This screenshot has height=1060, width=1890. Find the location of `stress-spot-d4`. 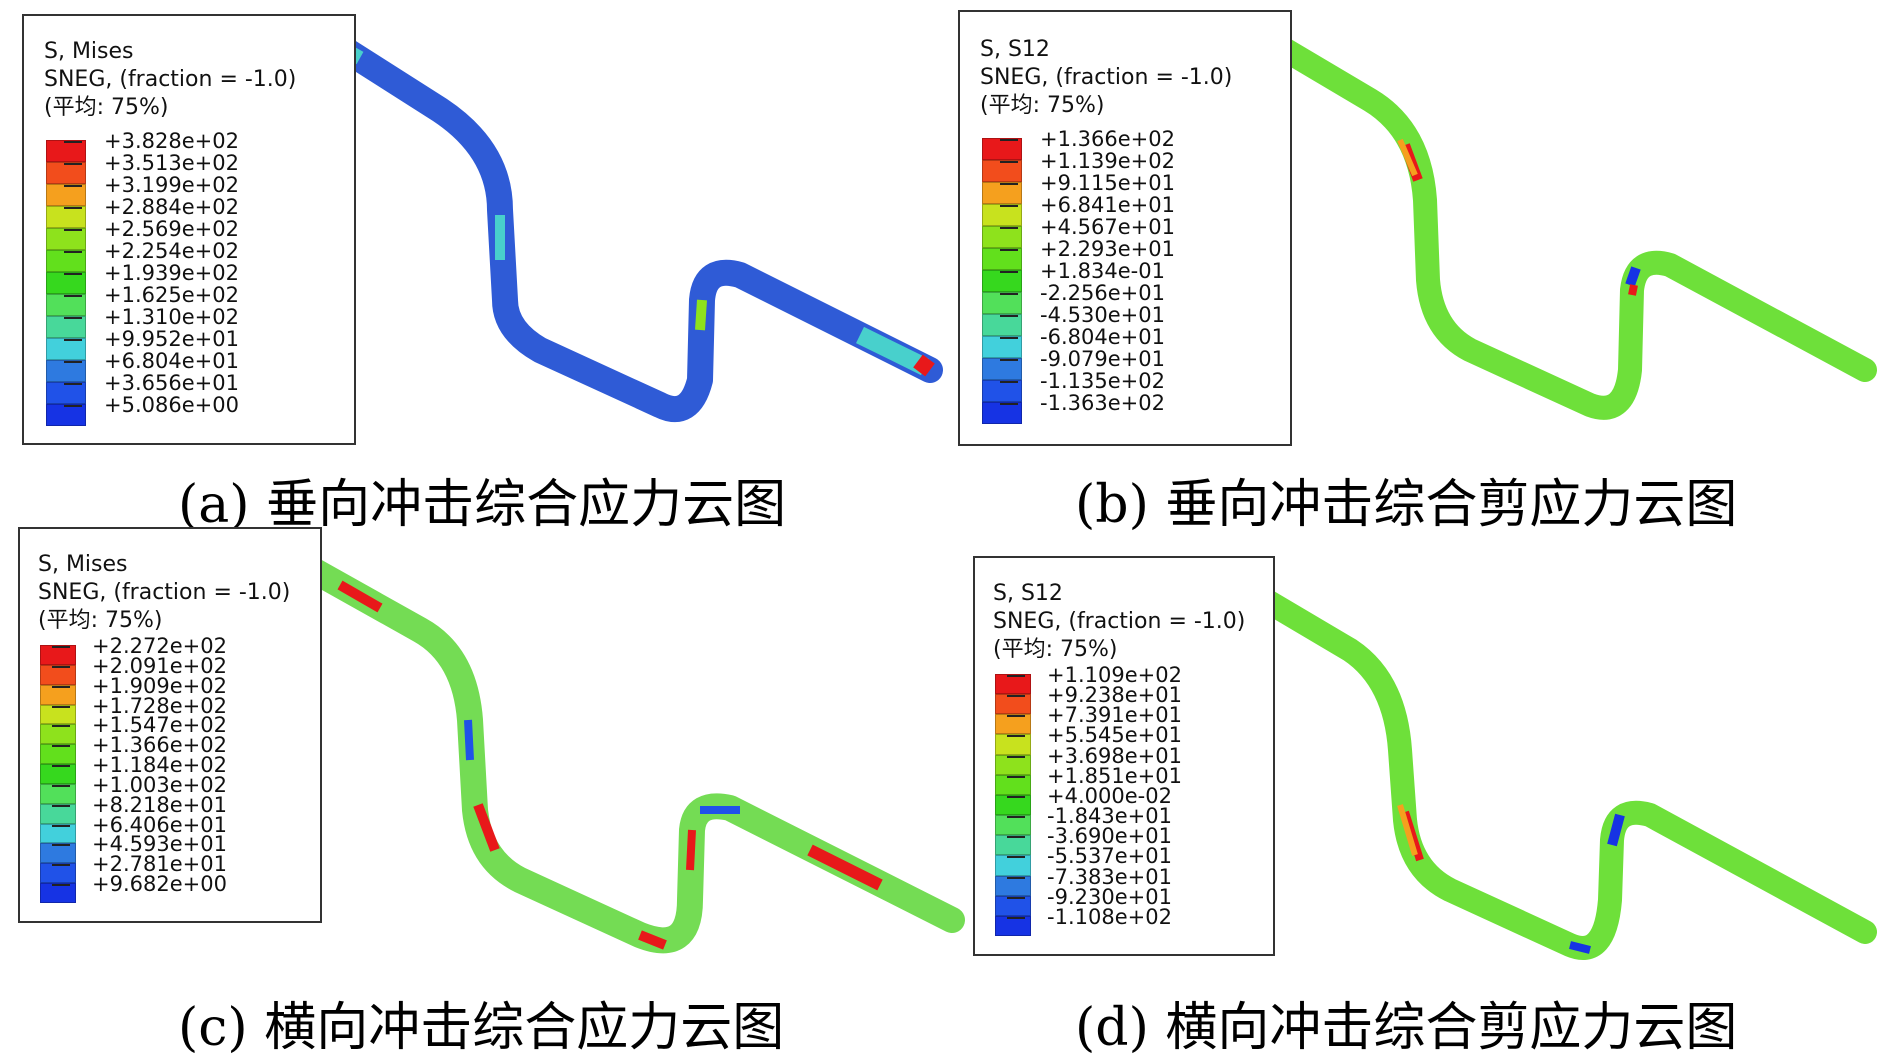

stress-spot-d4 is located at coordinates (1580, 947).